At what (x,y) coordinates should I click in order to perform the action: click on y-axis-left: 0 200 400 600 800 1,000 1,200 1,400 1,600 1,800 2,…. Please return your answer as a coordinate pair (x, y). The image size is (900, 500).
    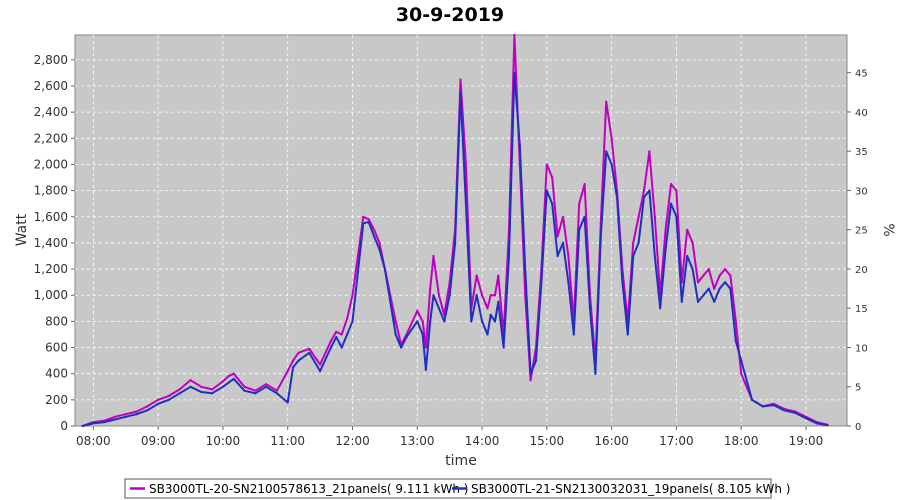
    Looking at the image, I should click on (54, 243).